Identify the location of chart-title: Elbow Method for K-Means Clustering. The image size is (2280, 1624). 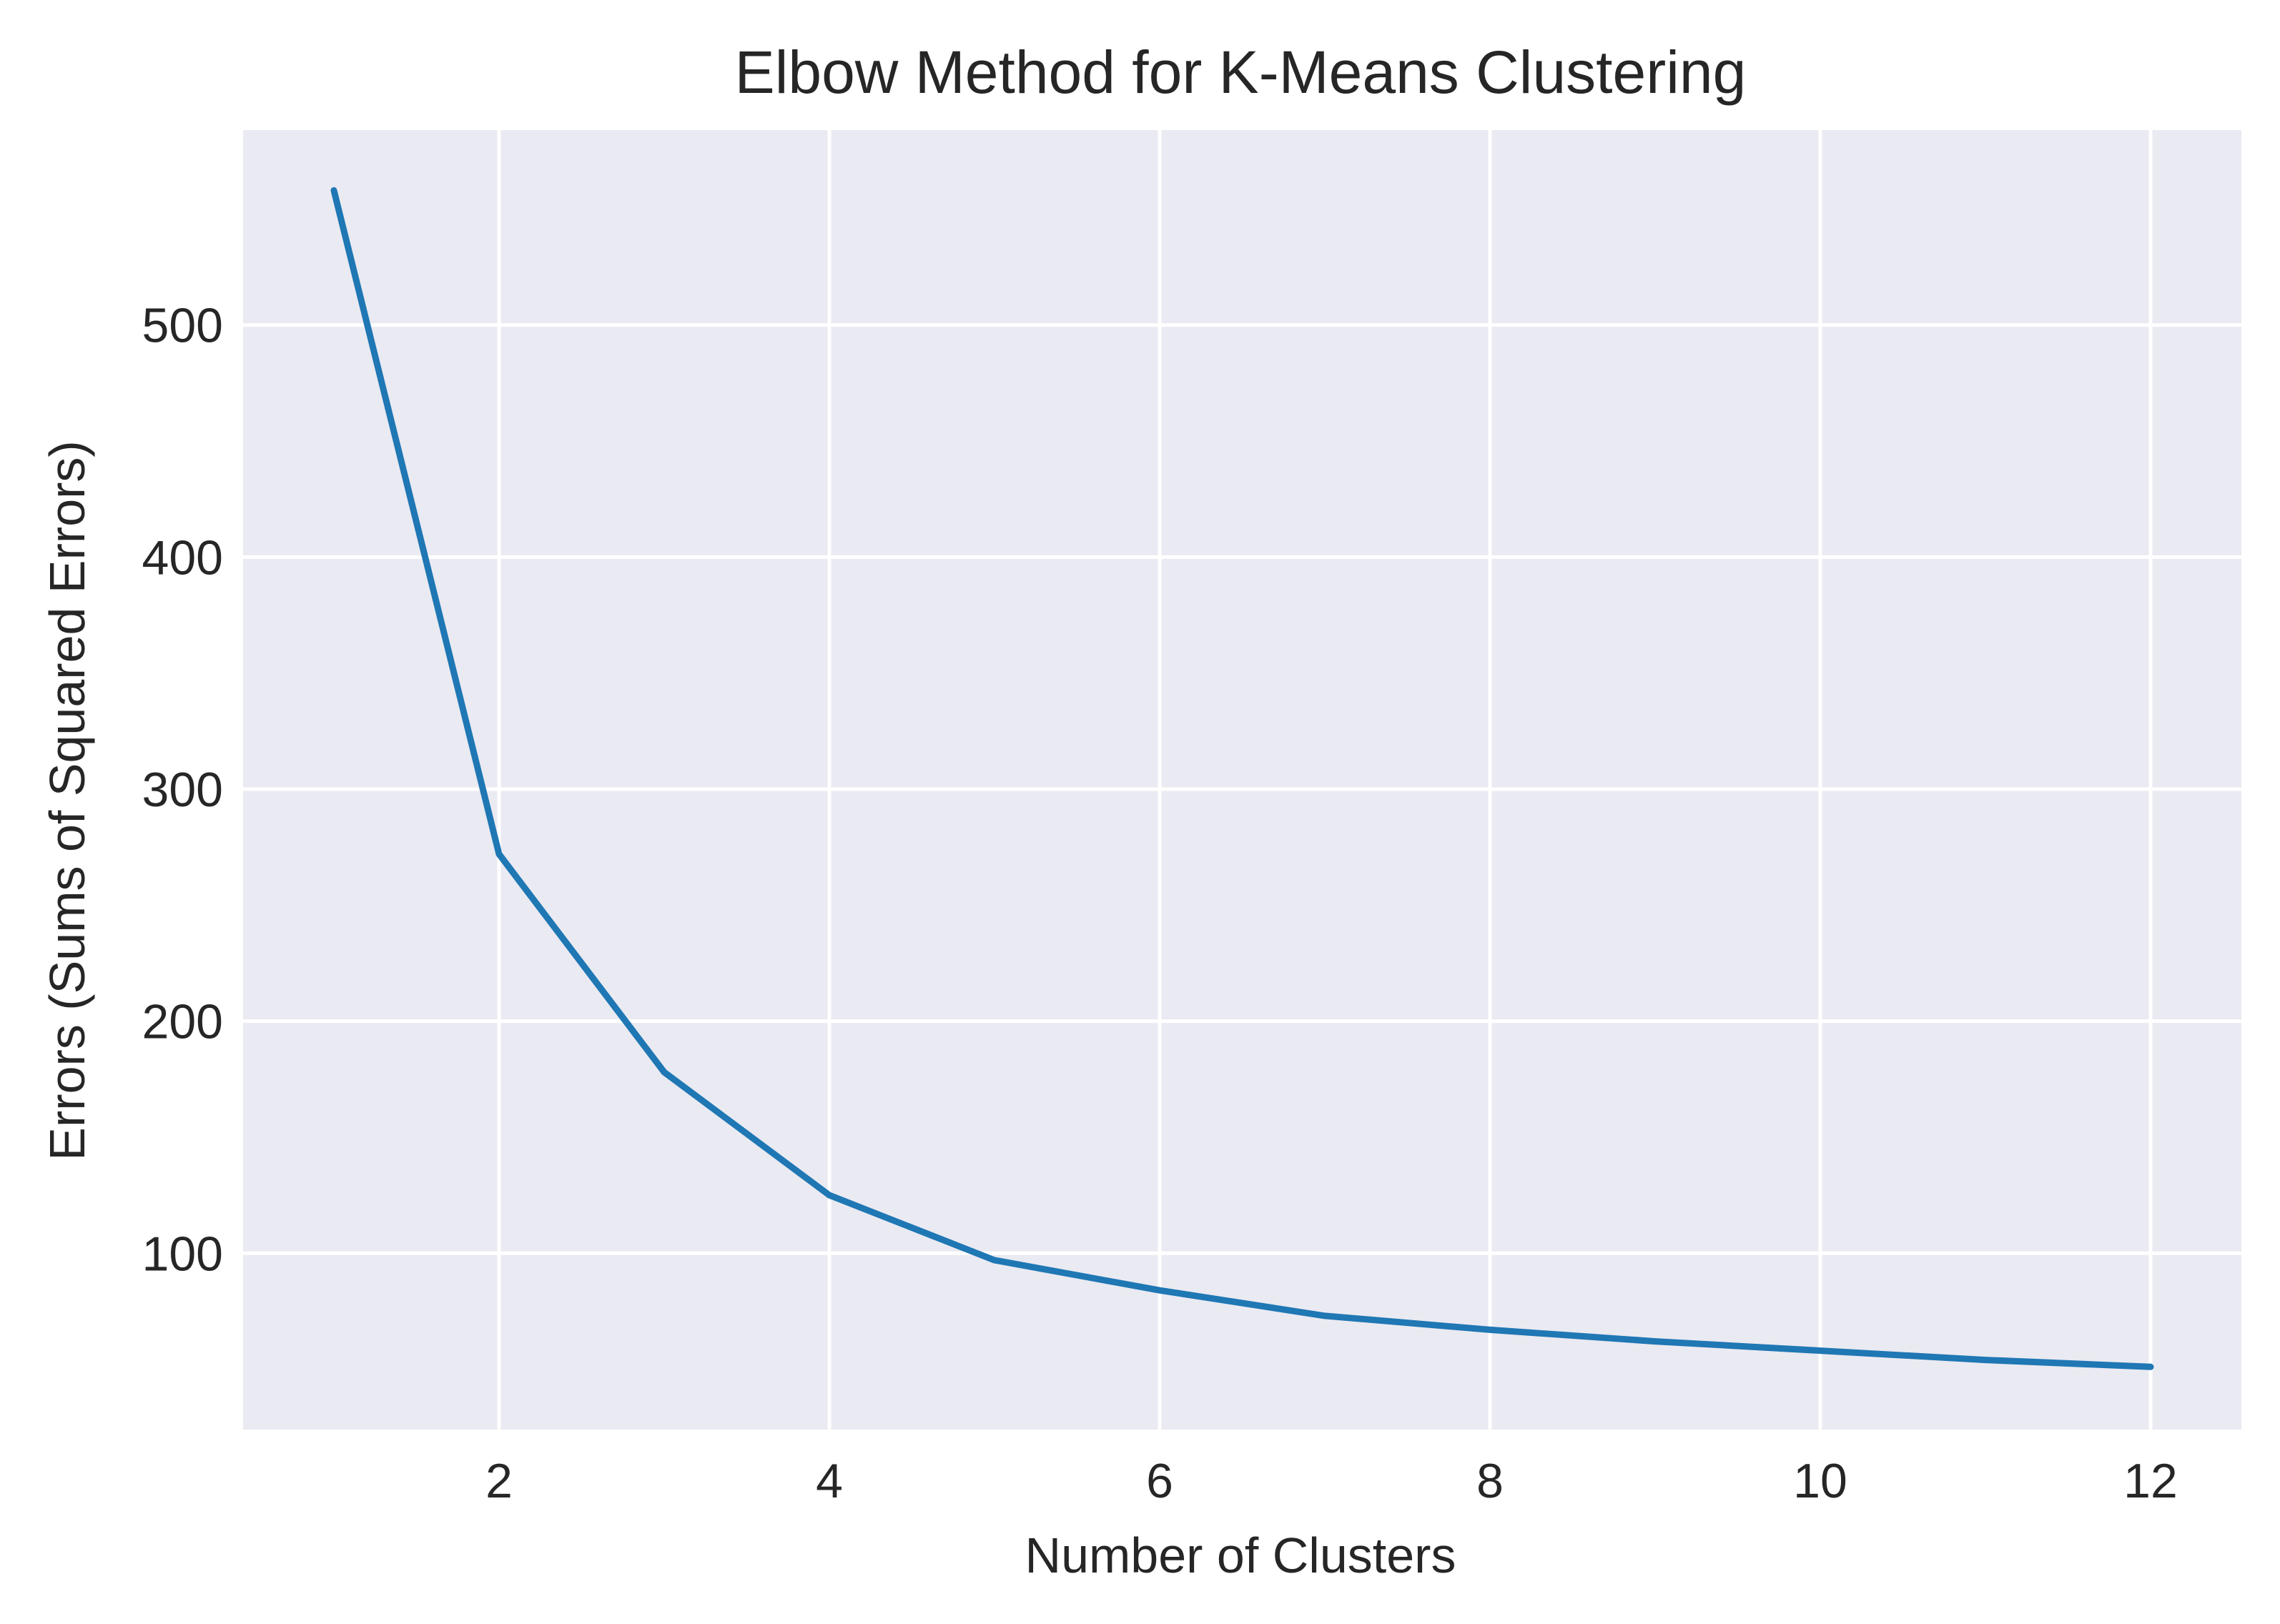
(1241, 72).